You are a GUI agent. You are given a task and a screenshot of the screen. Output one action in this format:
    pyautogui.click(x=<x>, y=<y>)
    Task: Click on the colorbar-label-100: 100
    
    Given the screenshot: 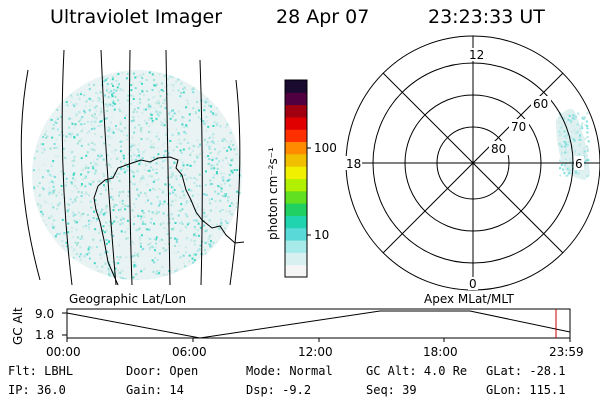 What is the action you would take?
    pyautogui.click(x=325, y=148)
    